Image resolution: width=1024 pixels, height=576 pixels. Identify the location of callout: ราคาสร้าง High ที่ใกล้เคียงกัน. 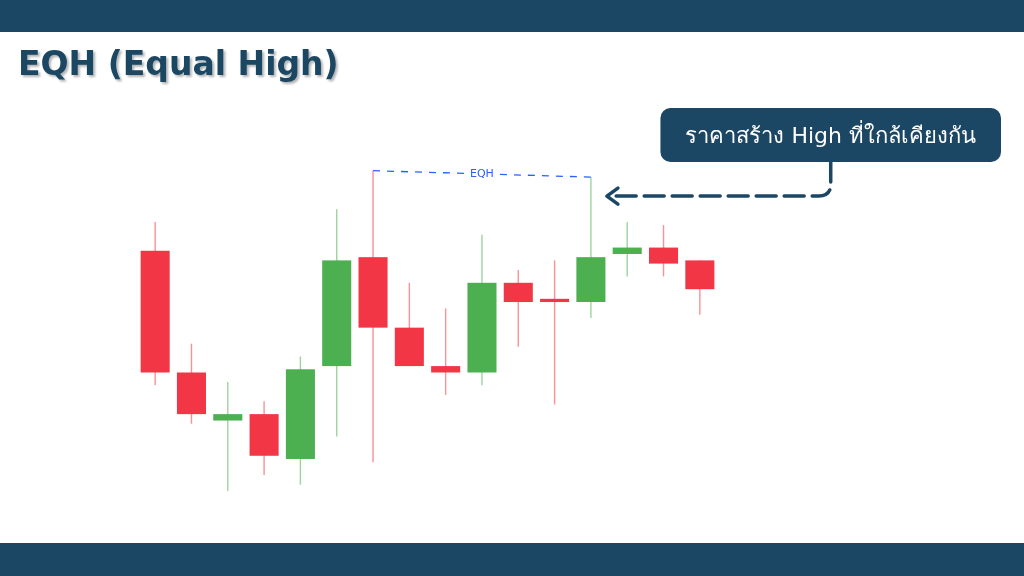
(830, 135).